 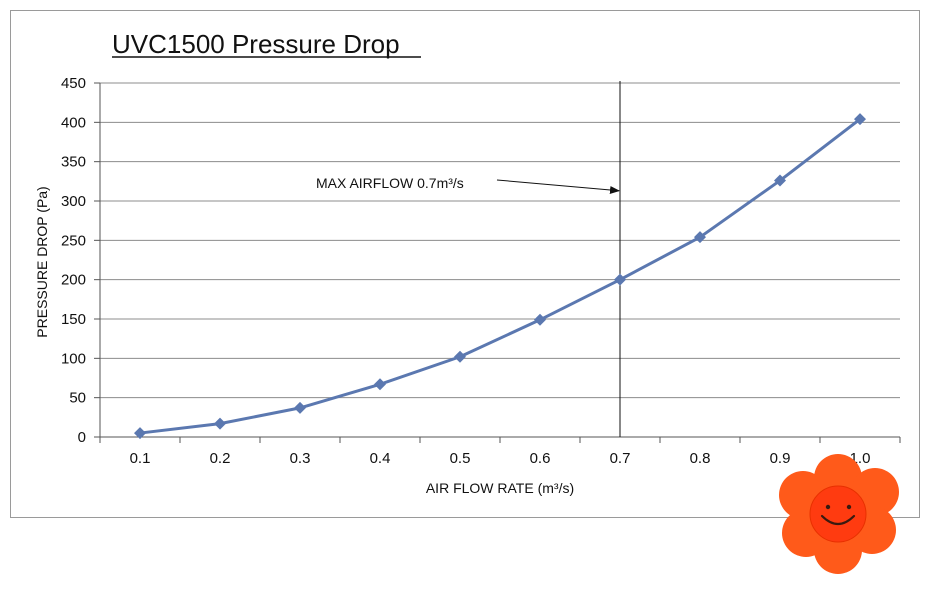 I want to click on y-tick-labels: 0 50 100 150 200 250 300 350 400 450, so click(x=73, y=260).